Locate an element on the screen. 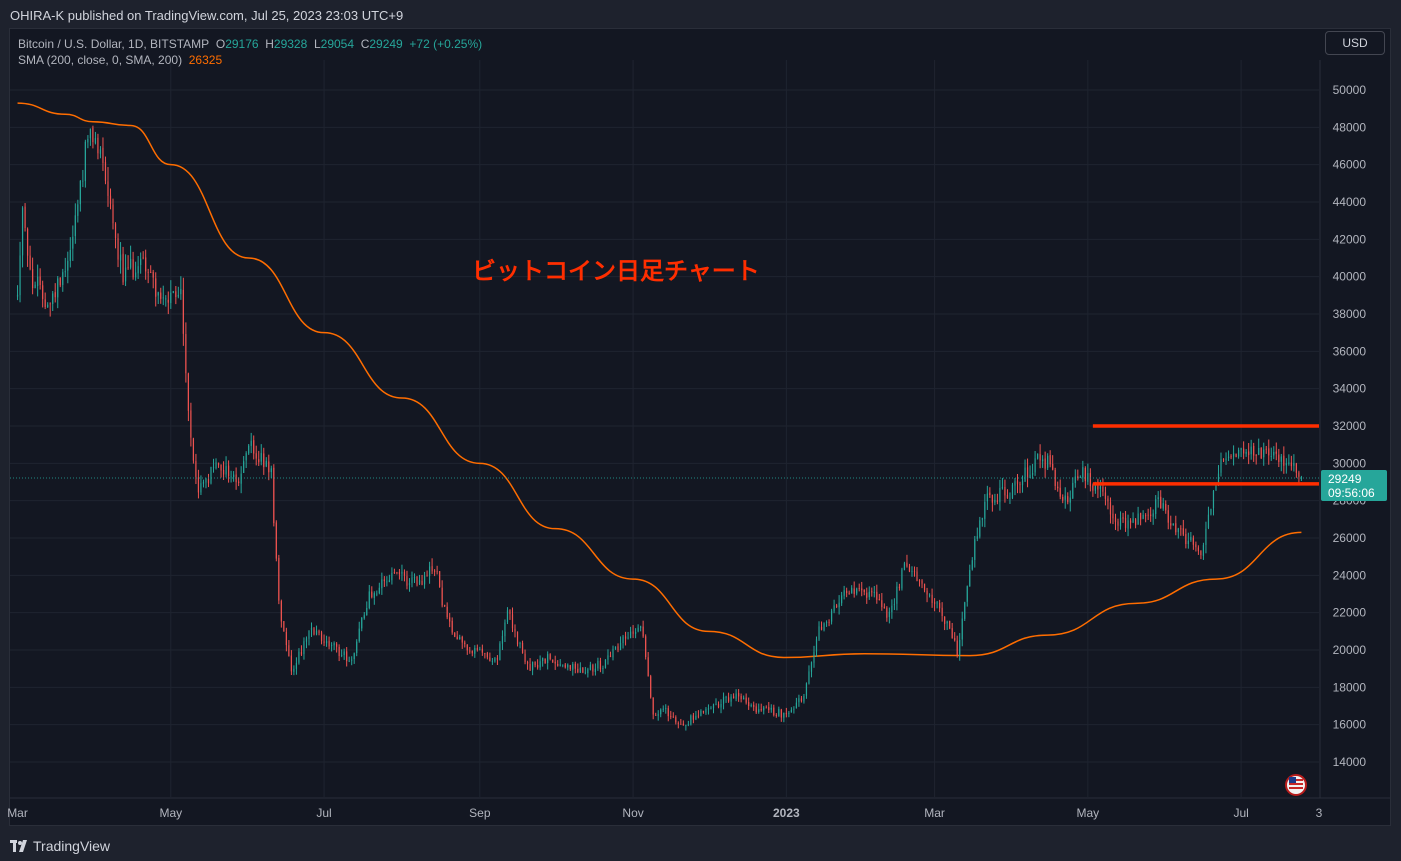 The width and height of the screenshot is (1401, 861). price-tick-label: 30000 is located at coordinates (1350, 463).